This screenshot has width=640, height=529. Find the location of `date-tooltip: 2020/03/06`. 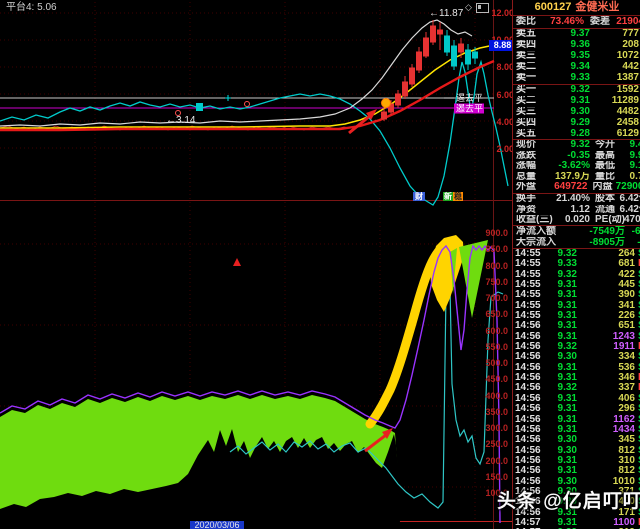

date-tooltip: 2020/03/06 is located at coordinates (217, 525).